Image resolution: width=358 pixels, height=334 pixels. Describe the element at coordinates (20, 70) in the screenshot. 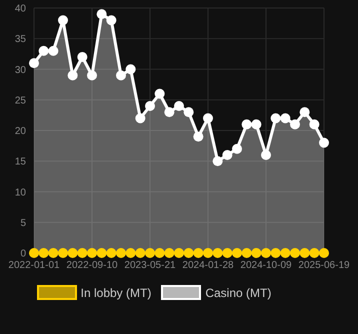

I see `y-tick-label: 30` at that location.